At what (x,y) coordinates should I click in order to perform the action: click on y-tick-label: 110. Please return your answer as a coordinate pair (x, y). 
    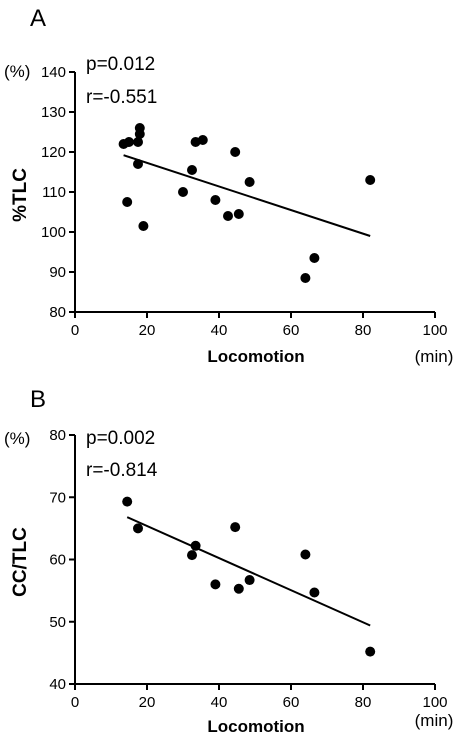
    Looking at the image, I should click on (54, 192).